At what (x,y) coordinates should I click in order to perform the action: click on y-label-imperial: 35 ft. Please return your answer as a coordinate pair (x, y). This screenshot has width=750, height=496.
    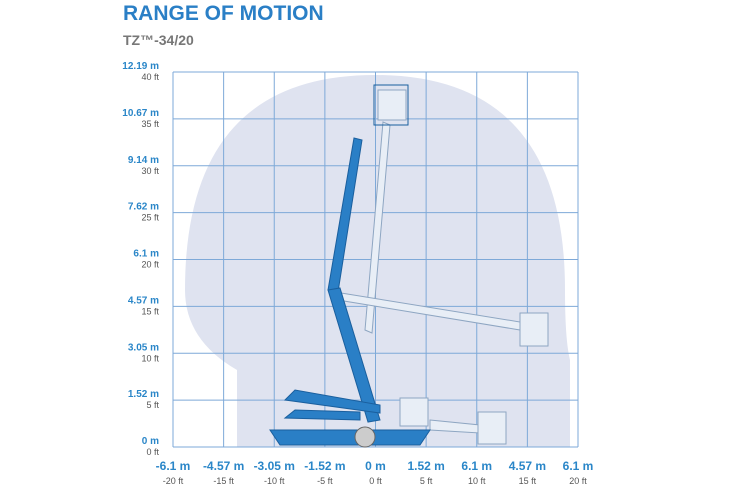
    Looking at the image, I should click on (150, 124).